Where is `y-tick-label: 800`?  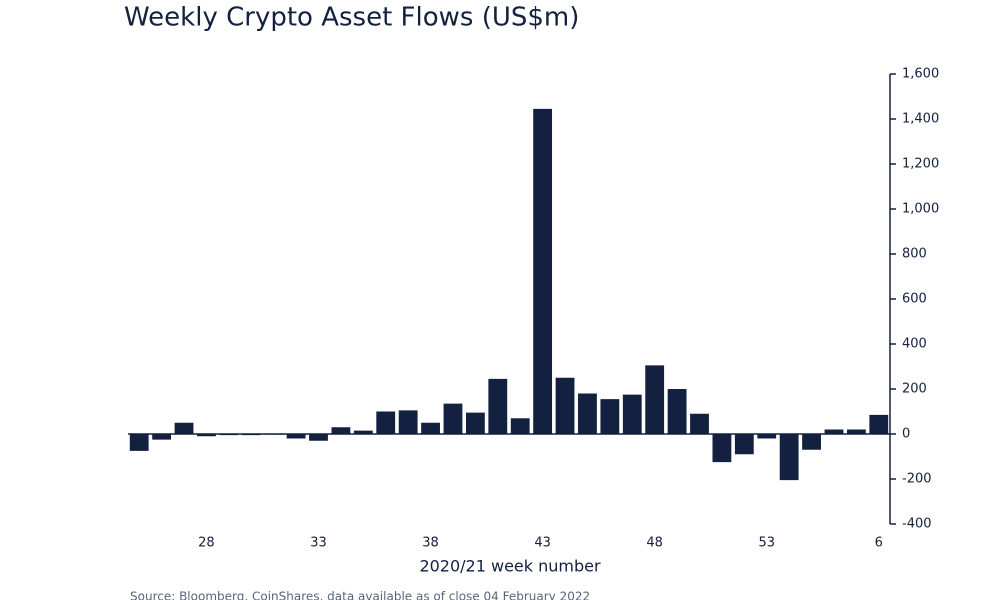
y-tick-label: 800 is located at coordinates (914, 254).